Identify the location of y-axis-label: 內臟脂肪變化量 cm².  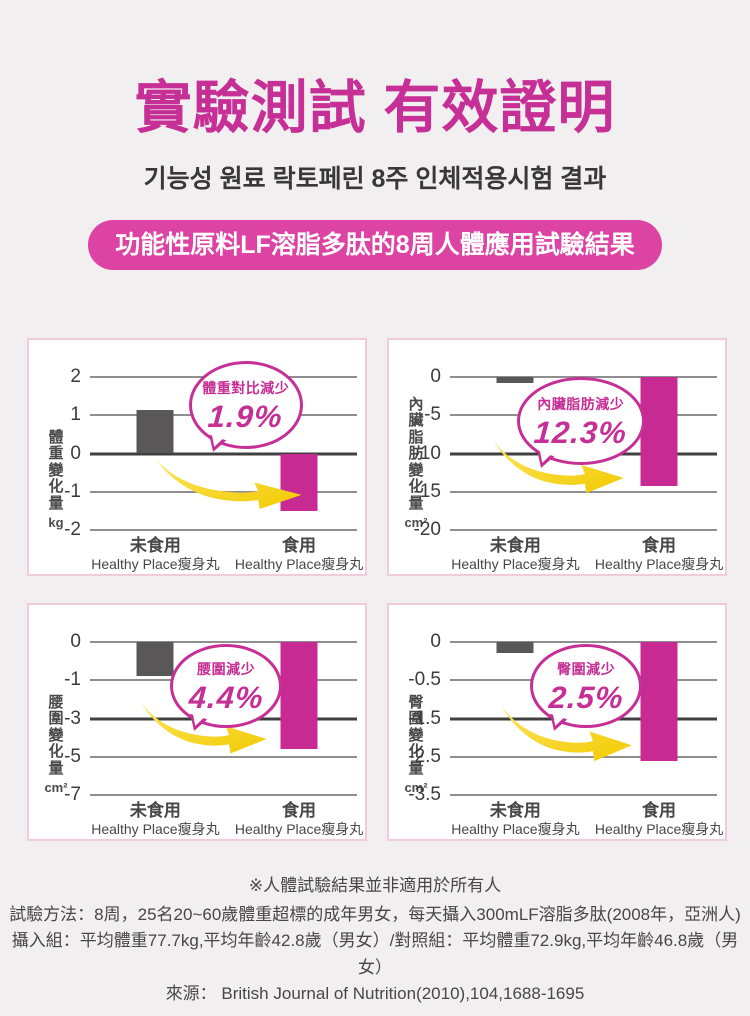
(416, 463).